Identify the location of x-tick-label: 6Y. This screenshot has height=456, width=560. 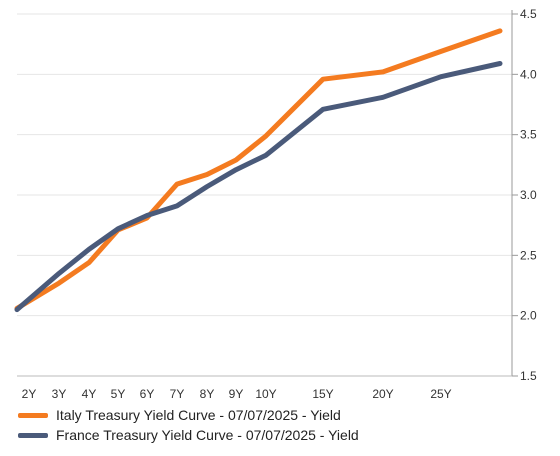
(147, 393).